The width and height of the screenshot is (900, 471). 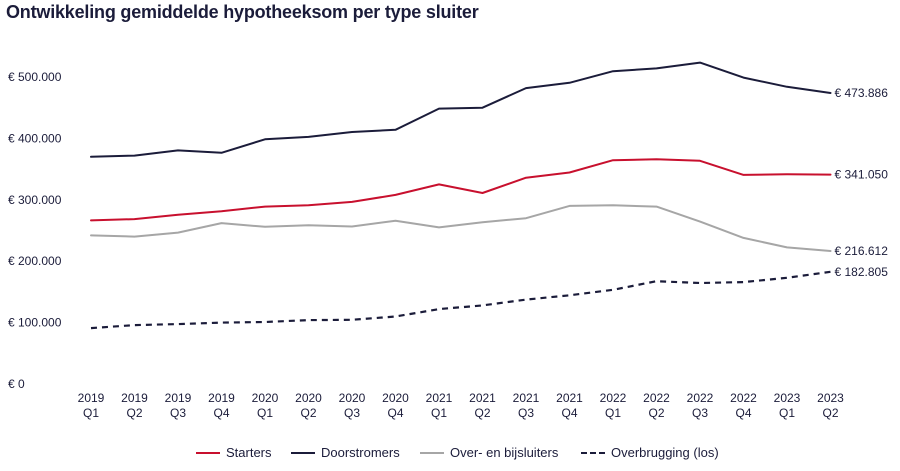 What do you see at coordinates (862, 175) in the screenshot?
I see `end-label-starters: € 341.050` at bounding box center [862, 175].